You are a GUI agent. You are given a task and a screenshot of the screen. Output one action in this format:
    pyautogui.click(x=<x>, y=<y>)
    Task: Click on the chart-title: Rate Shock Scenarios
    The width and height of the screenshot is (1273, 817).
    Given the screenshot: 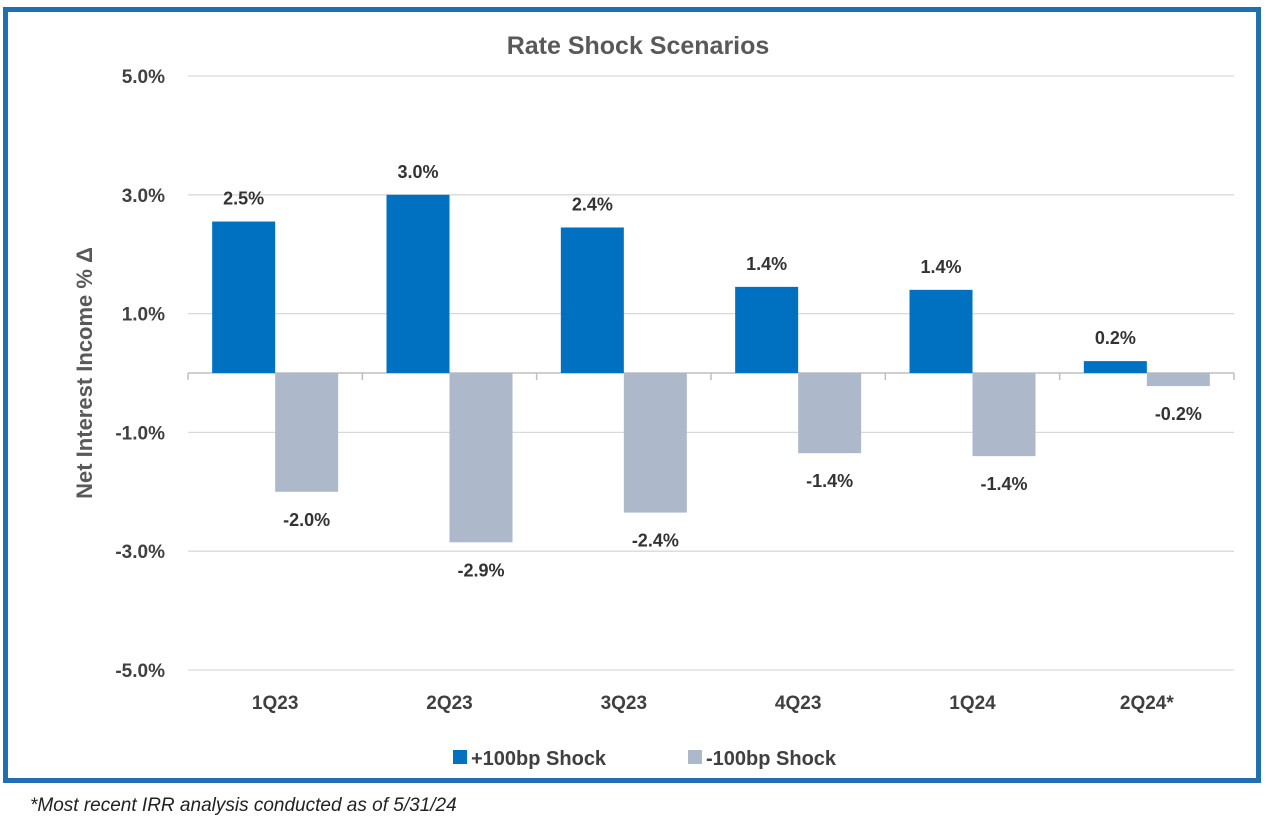 What is the action you would take?
    pyautogui.click(x=638, y=46)
    